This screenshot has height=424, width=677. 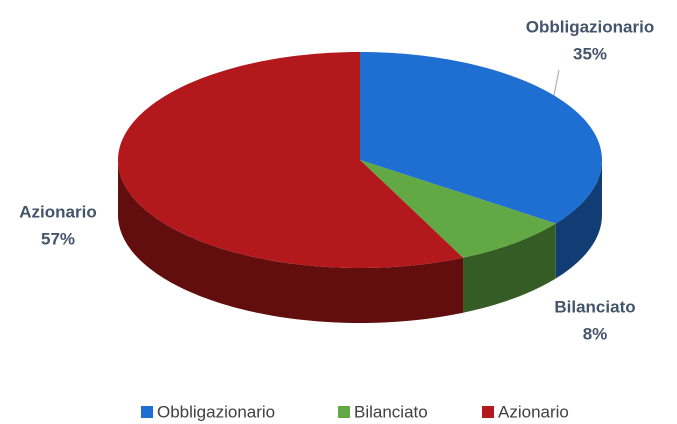 What do you see at coordinates (58, 238) in the screenshot?
I see `data-label-value: 57%` at bounding box center [58, 238].